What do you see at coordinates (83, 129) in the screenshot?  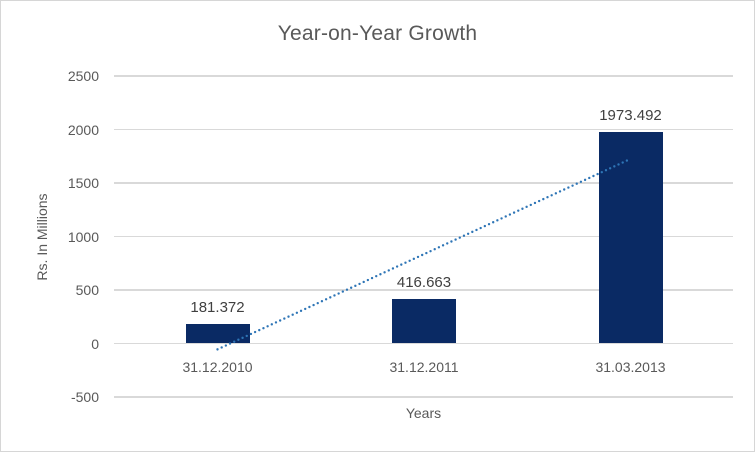 I see `y-axis-tick-label: 2000` at bounding box center [83, 129].